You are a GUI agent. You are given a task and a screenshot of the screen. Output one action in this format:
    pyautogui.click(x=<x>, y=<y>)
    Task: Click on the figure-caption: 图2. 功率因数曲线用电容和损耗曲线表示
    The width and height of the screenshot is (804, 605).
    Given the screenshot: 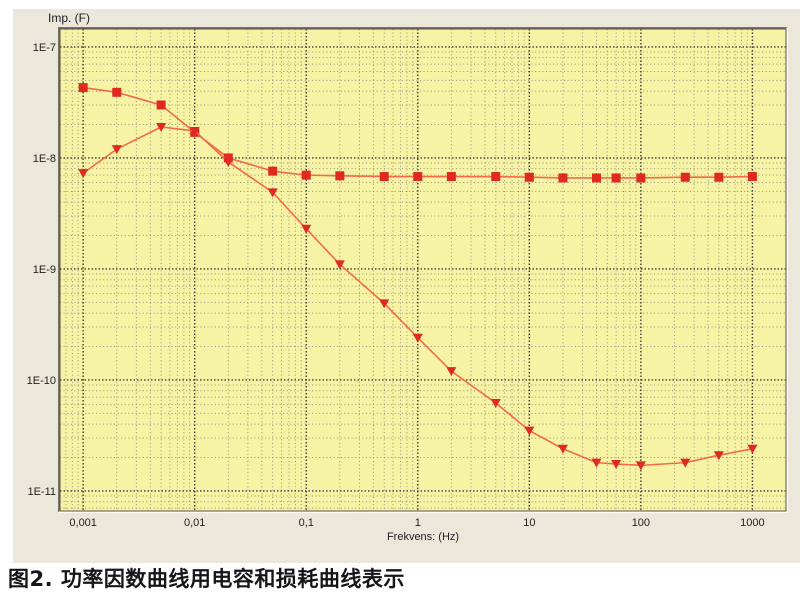 What is the action you would take?
    pyautogui.click(x=206, y=579)
    